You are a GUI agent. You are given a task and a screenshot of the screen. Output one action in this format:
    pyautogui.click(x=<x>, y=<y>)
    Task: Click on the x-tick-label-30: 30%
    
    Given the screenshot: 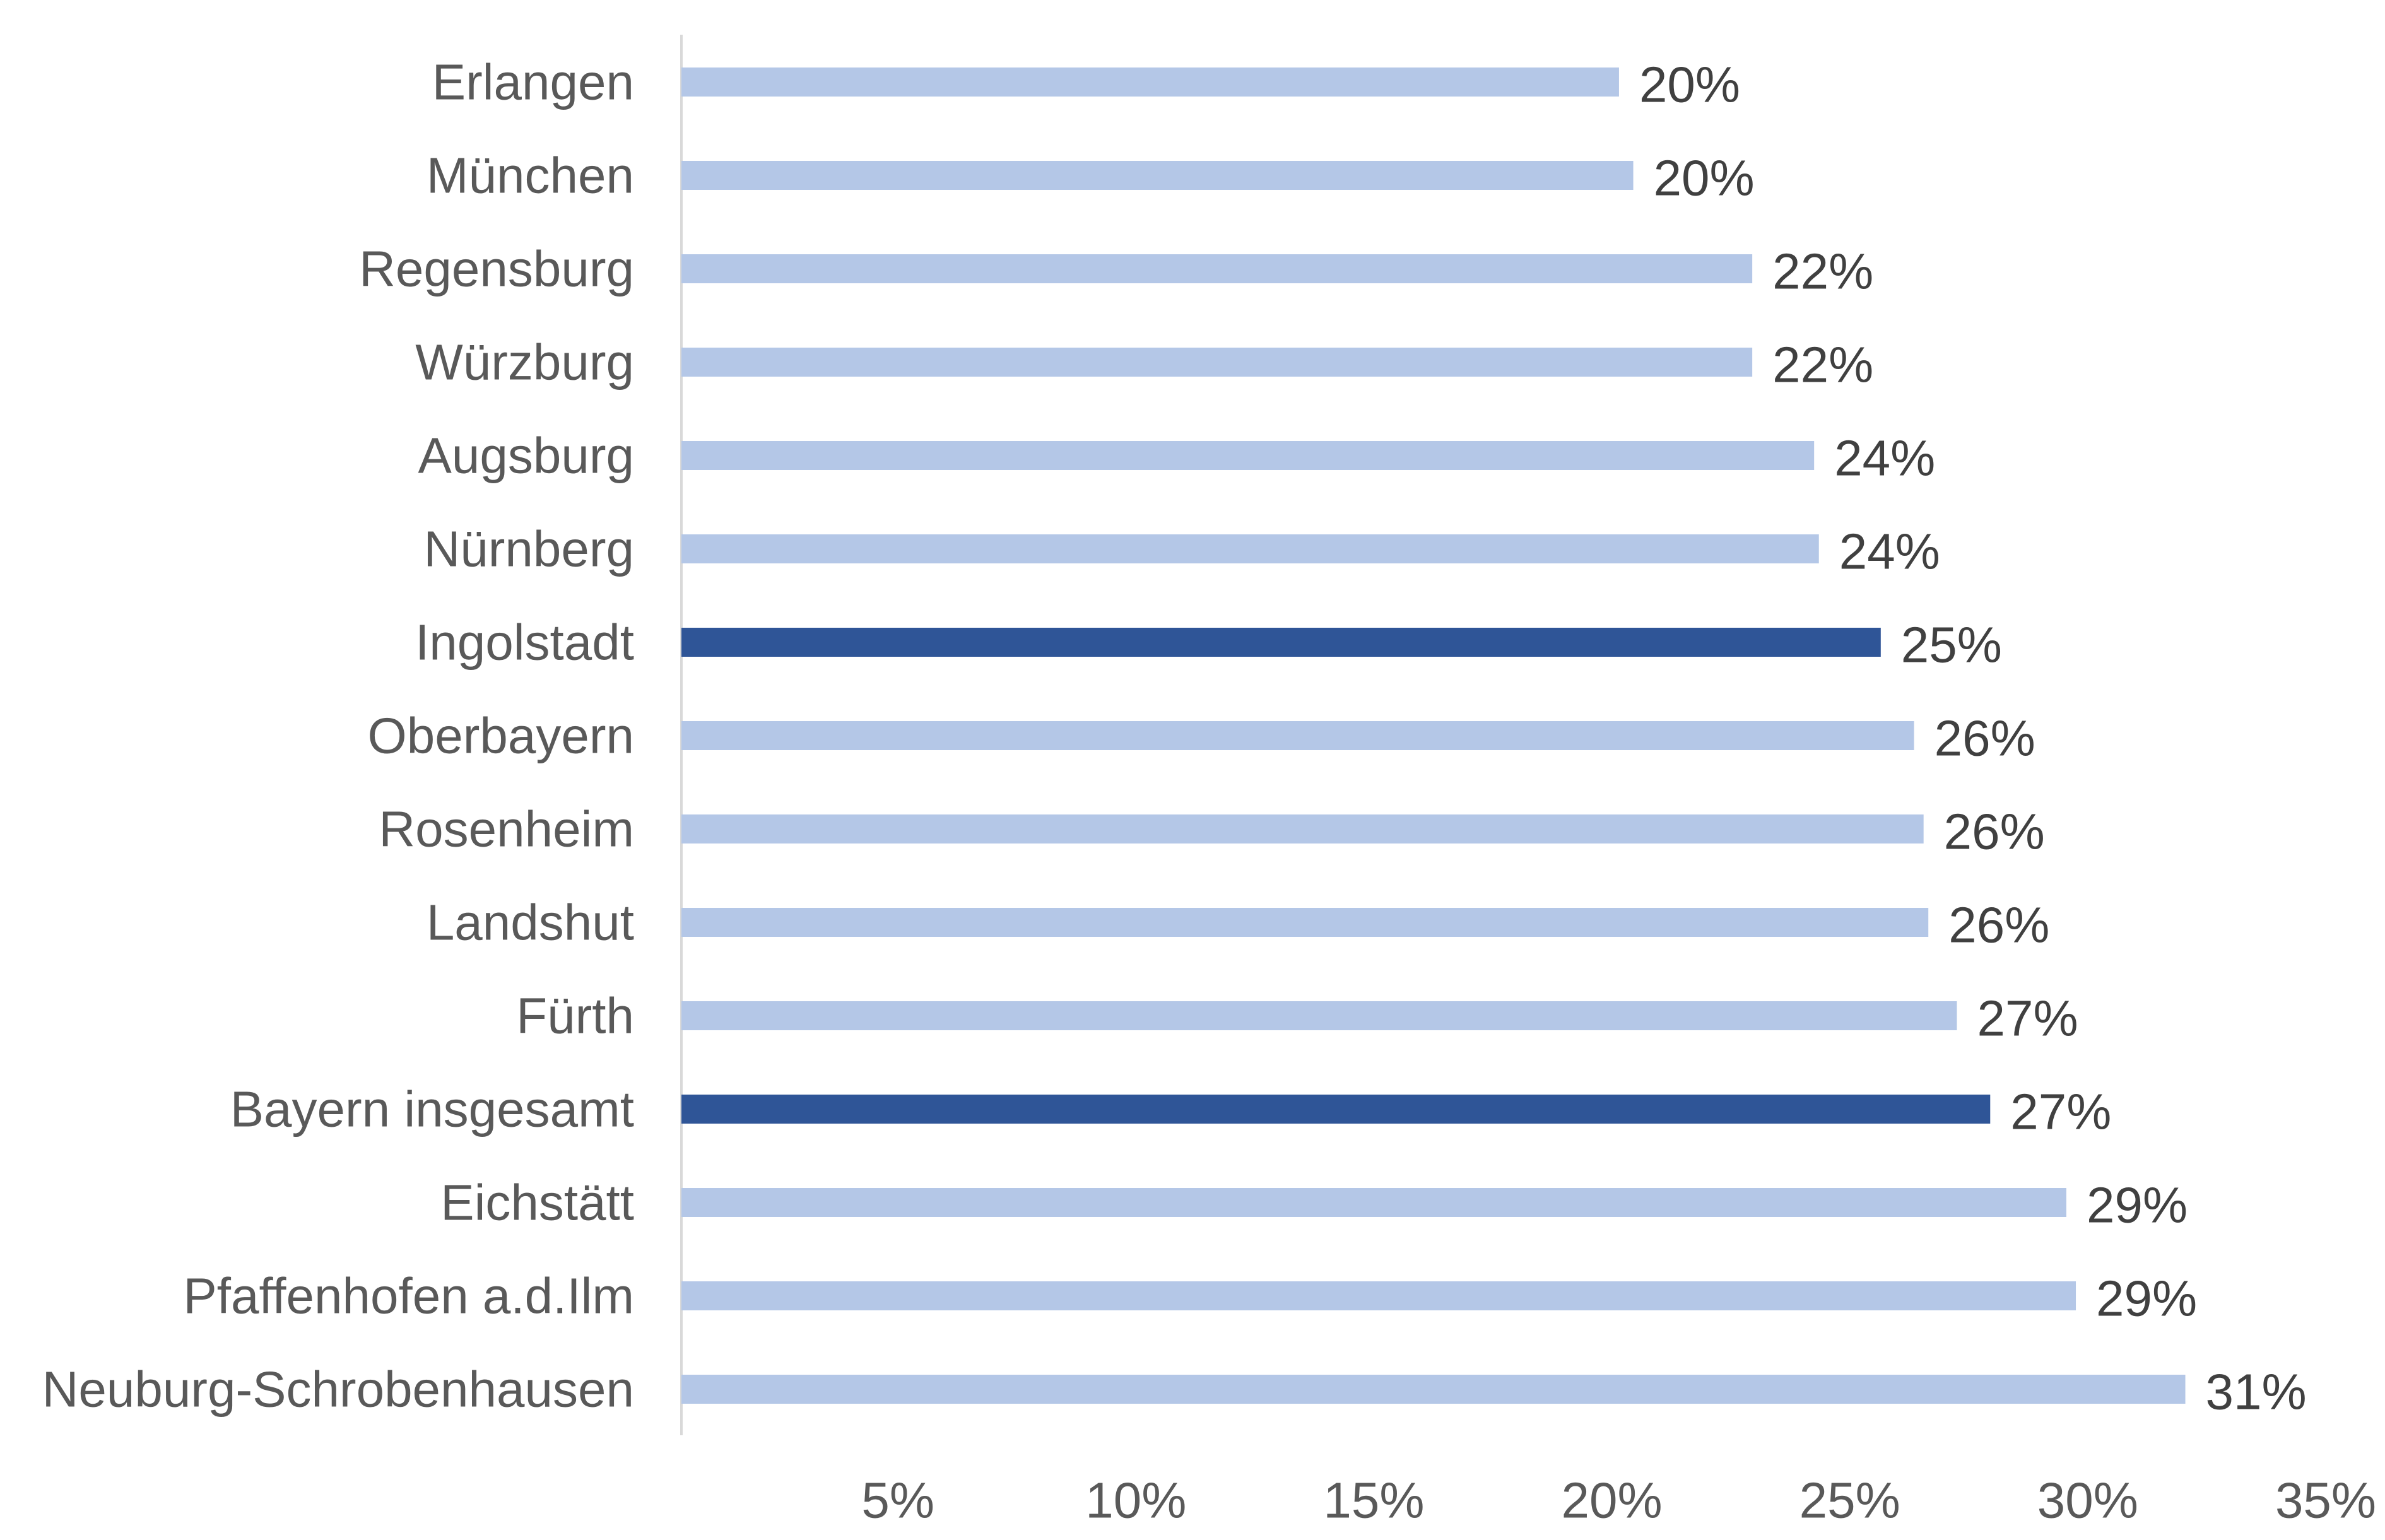 What is the action you would take?
    pyautogui.click(x=2087, y=1500)
    